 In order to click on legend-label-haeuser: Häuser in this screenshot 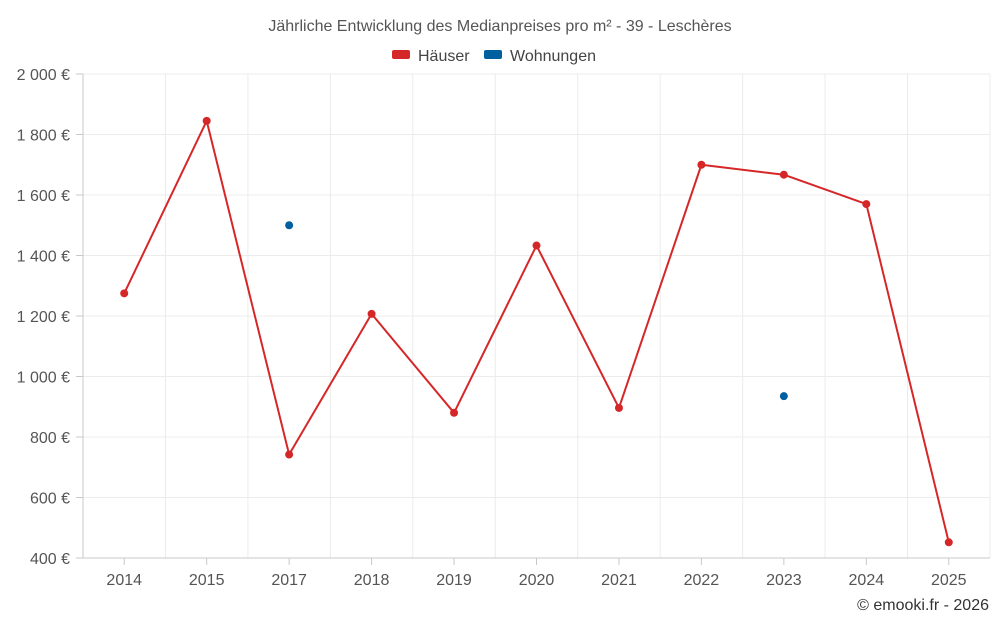, I will do `click(444, 56)`.